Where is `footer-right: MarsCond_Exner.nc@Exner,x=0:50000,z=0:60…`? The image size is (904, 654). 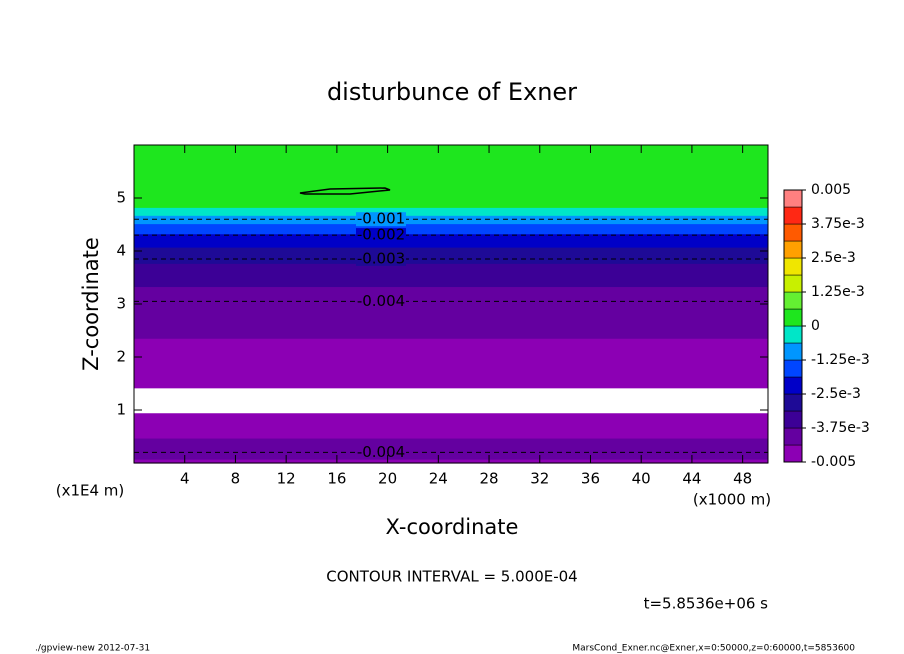 footer-right: MarsCond_Exner.nc@Exner,x=0:50000,z=0:60… is located at coordinates (713, 649).